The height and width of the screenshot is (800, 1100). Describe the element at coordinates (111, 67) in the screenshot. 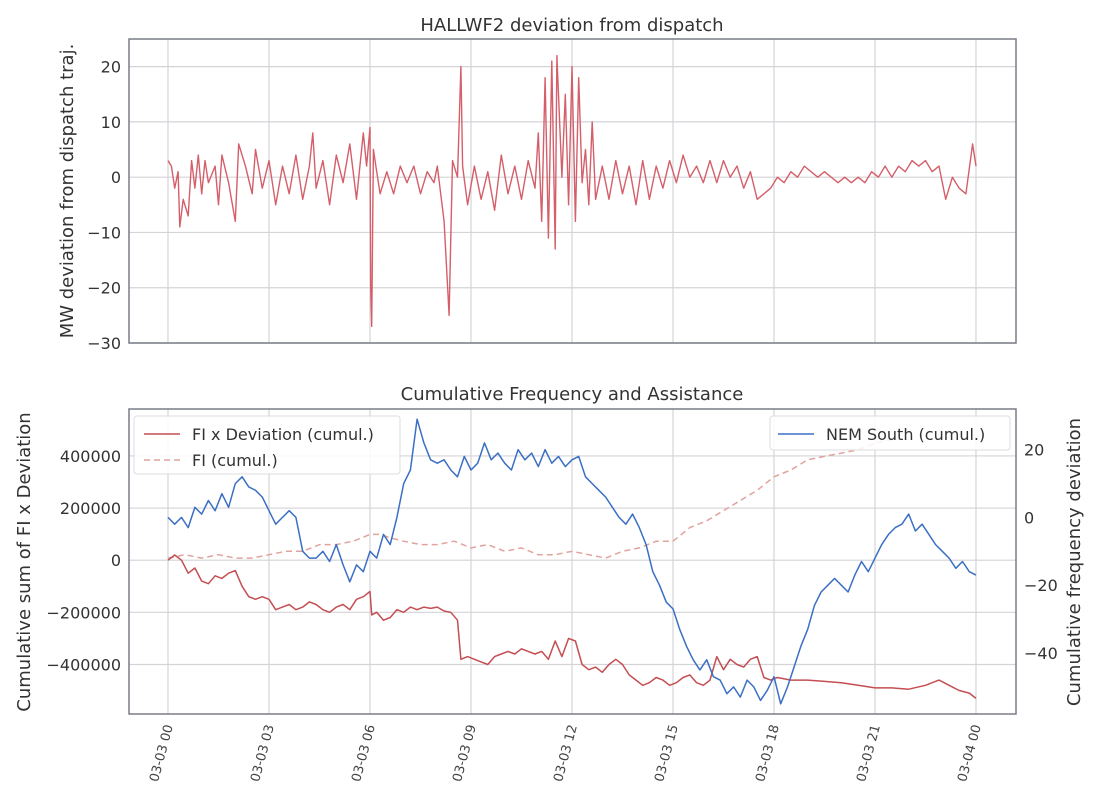

I see `top-y-tick-label: 20` at that location.